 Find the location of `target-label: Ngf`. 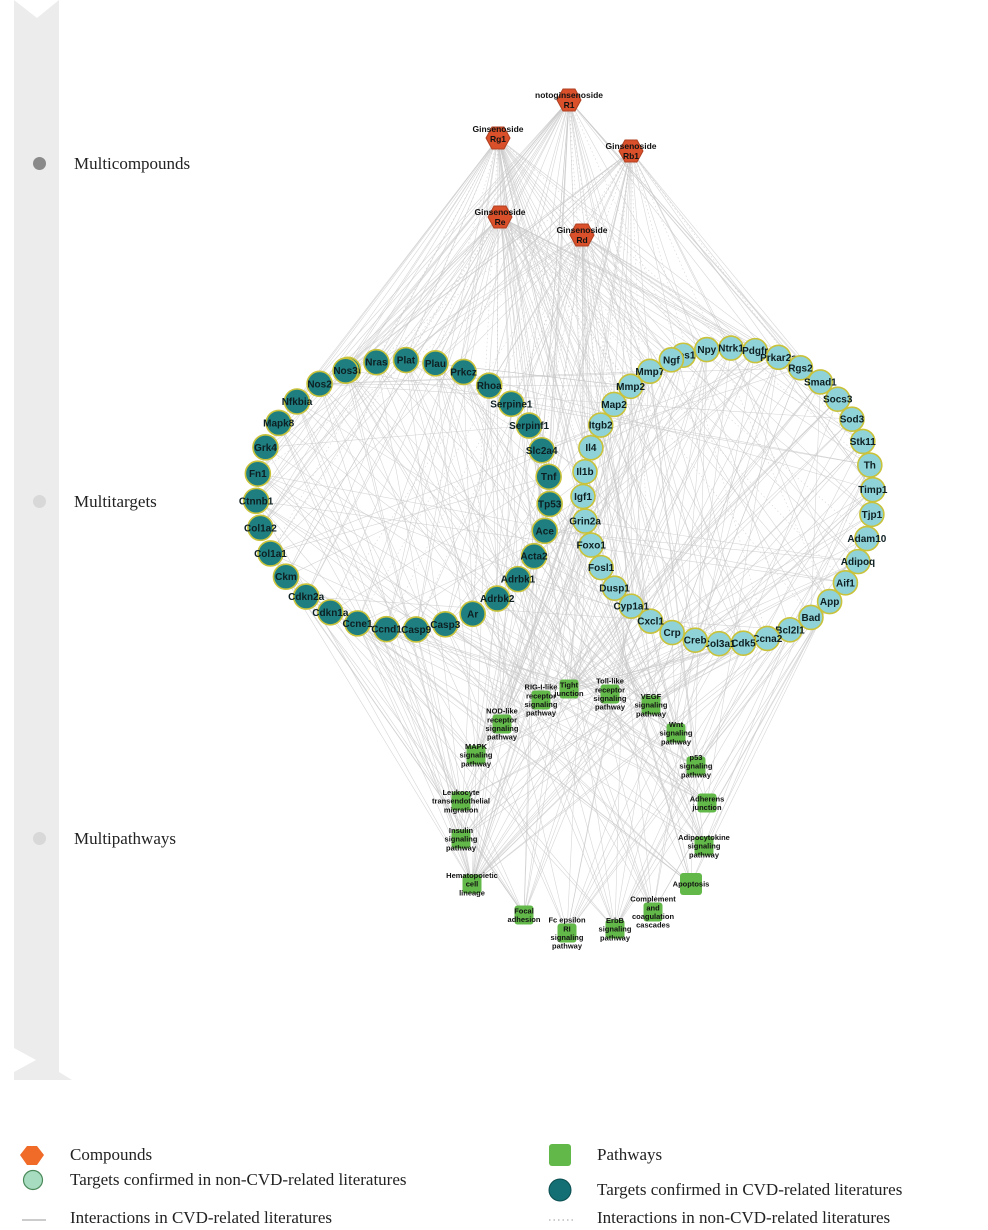

target-label: Ngf is located at coordinates (671, 360).